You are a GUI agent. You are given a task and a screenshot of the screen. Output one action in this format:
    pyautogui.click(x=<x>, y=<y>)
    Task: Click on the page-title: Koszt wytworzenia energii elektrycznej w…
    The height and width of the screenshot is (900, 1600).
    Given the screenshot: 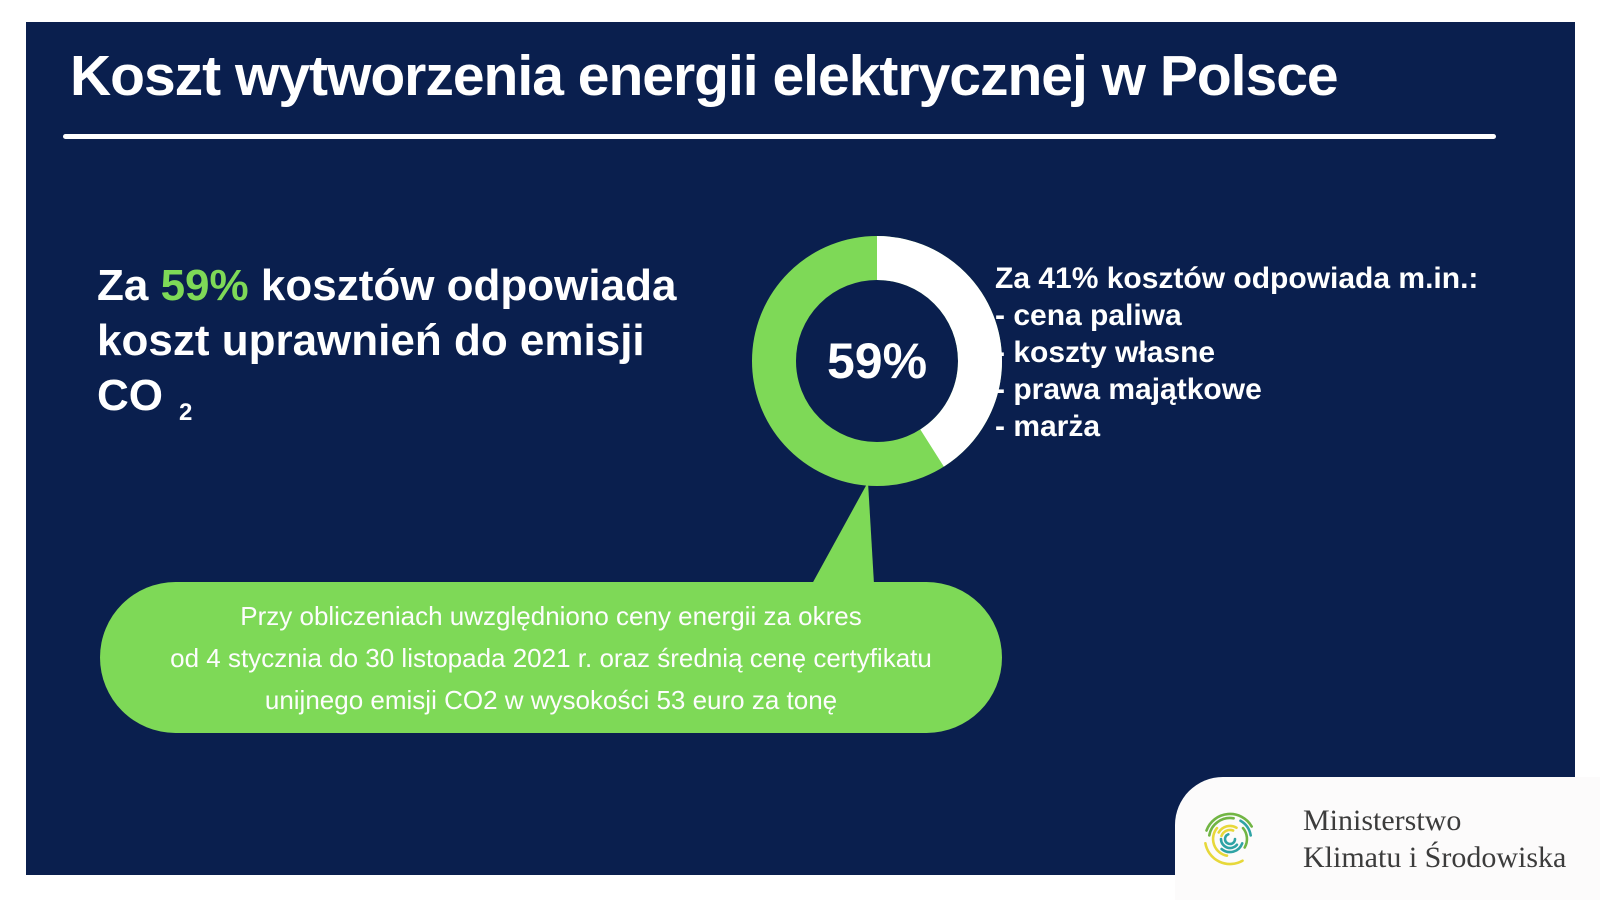 What is the action you would take?
    pyautogui.click(x=704, y=76)
    